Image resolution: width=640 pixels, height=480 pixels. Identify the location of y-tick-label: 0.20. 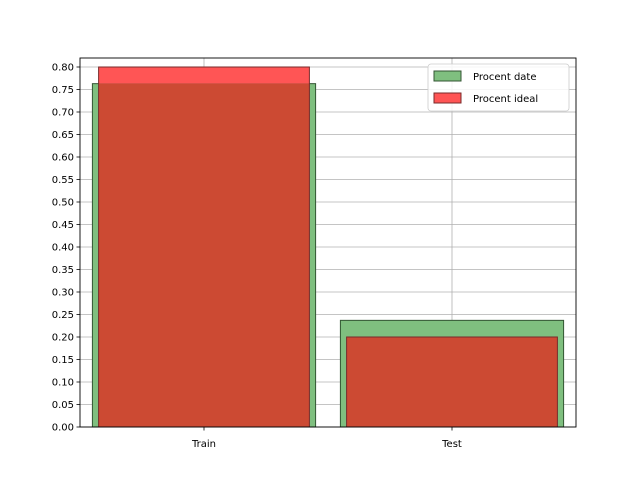
(63, 338).